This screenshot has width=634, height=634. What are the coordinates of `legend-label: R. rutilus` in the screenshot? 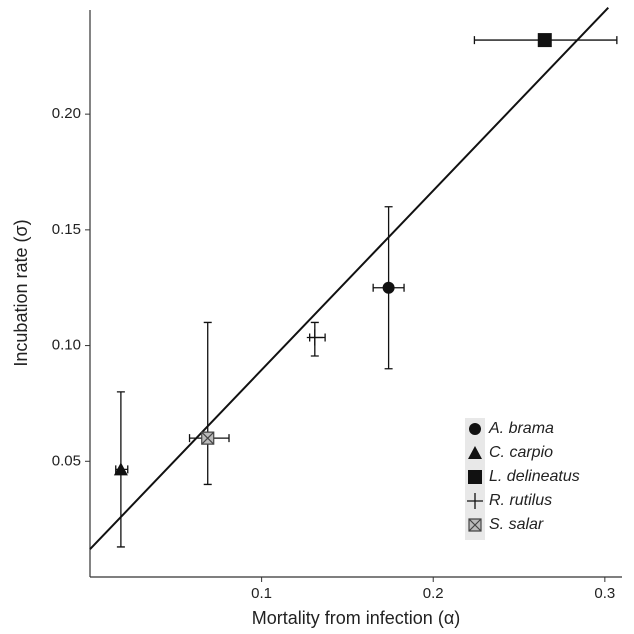 It's located at (520, 500).